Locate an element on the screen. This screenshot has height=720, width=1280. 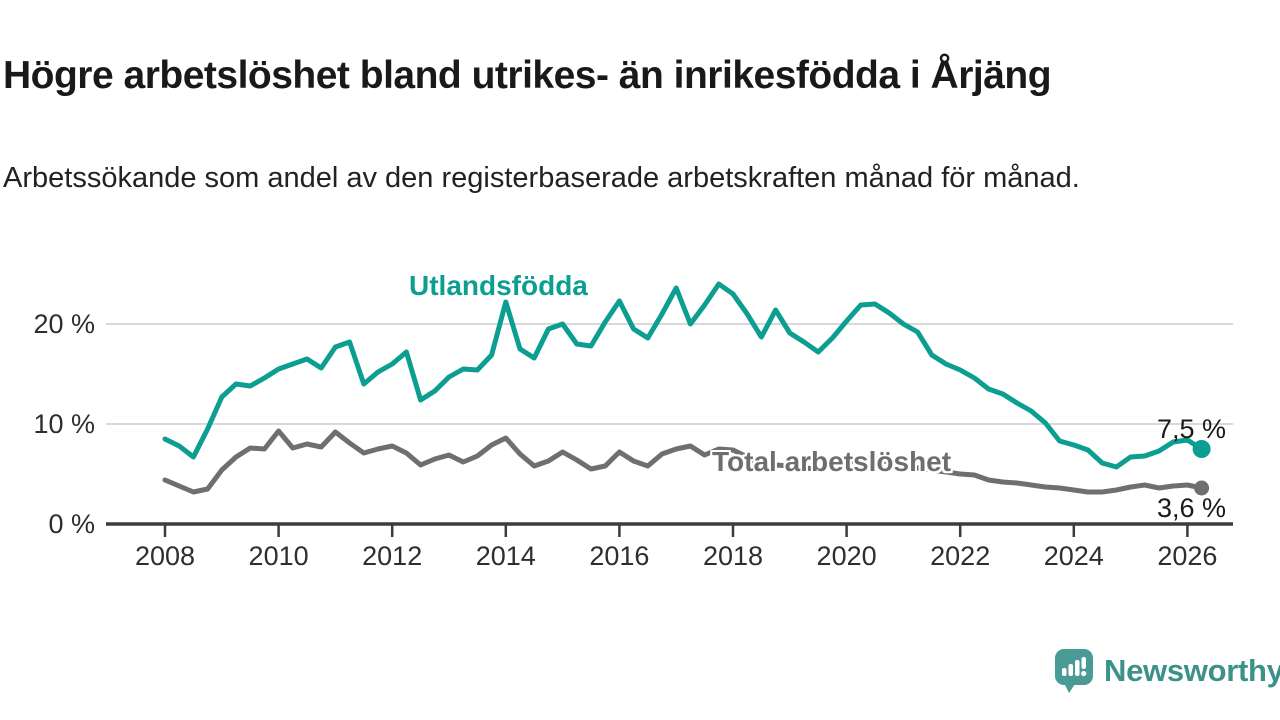
end-value-label-total: 3,6 % is located at coordinates (1191, 508).